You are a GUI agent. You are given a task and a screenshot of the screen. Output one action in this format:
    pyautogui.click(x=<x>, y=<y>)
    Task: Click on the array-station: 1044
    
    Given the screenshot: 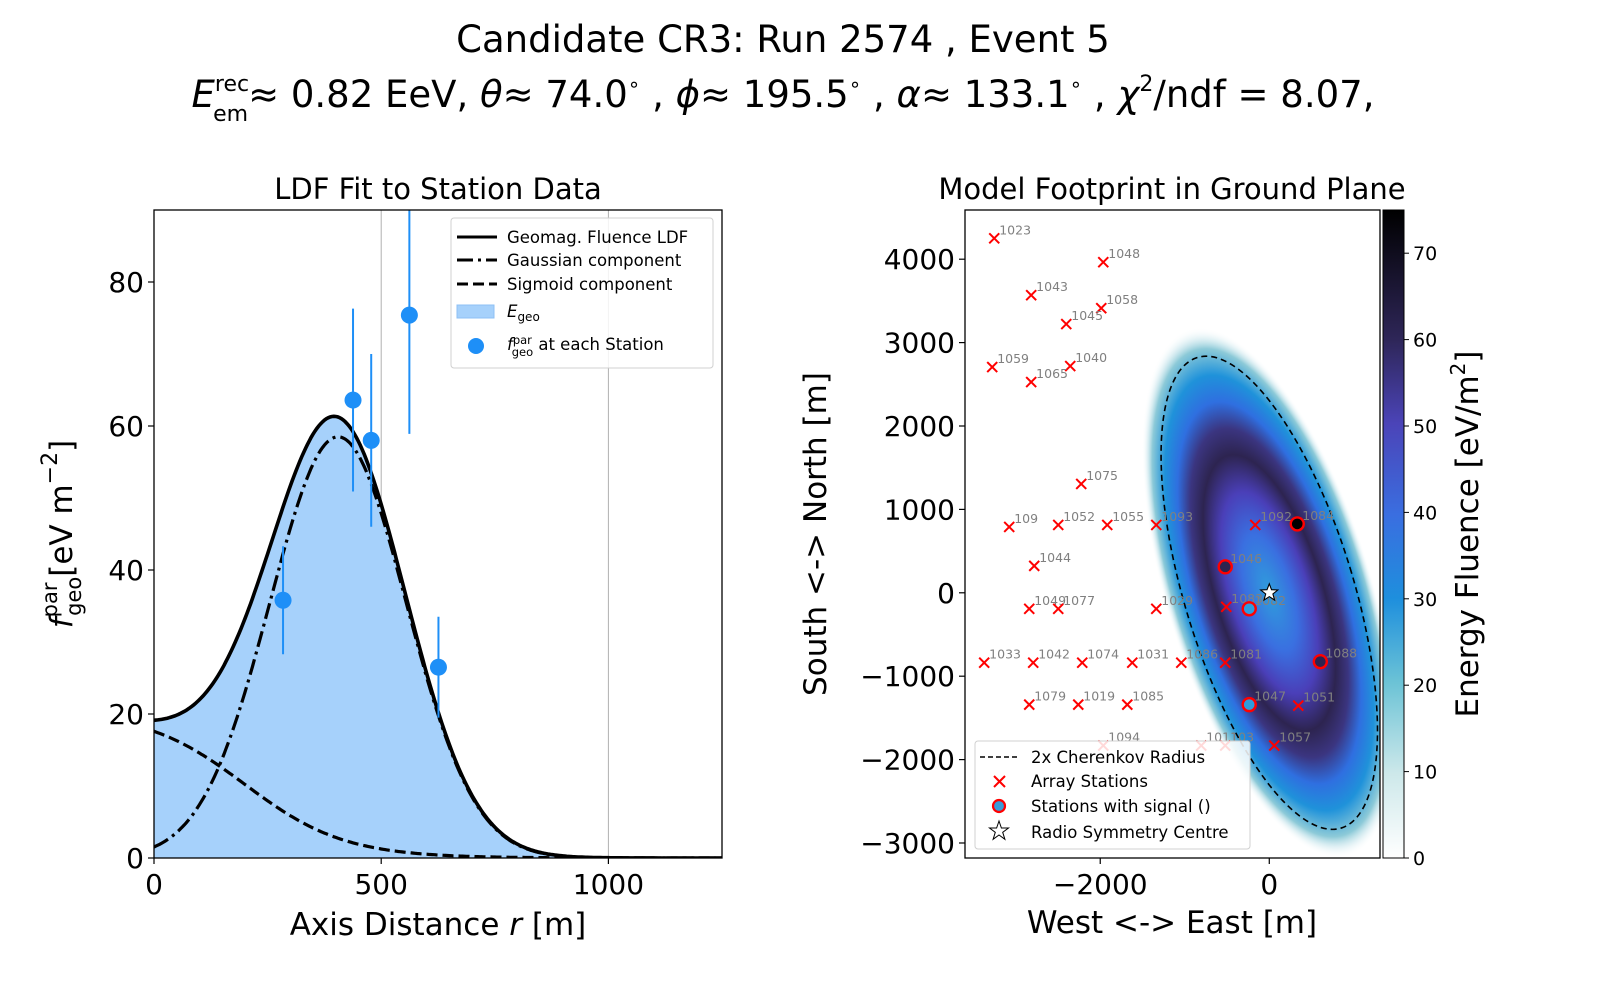 What is the action you would take?
    pyautogui.click(x=1049, y=561)
    